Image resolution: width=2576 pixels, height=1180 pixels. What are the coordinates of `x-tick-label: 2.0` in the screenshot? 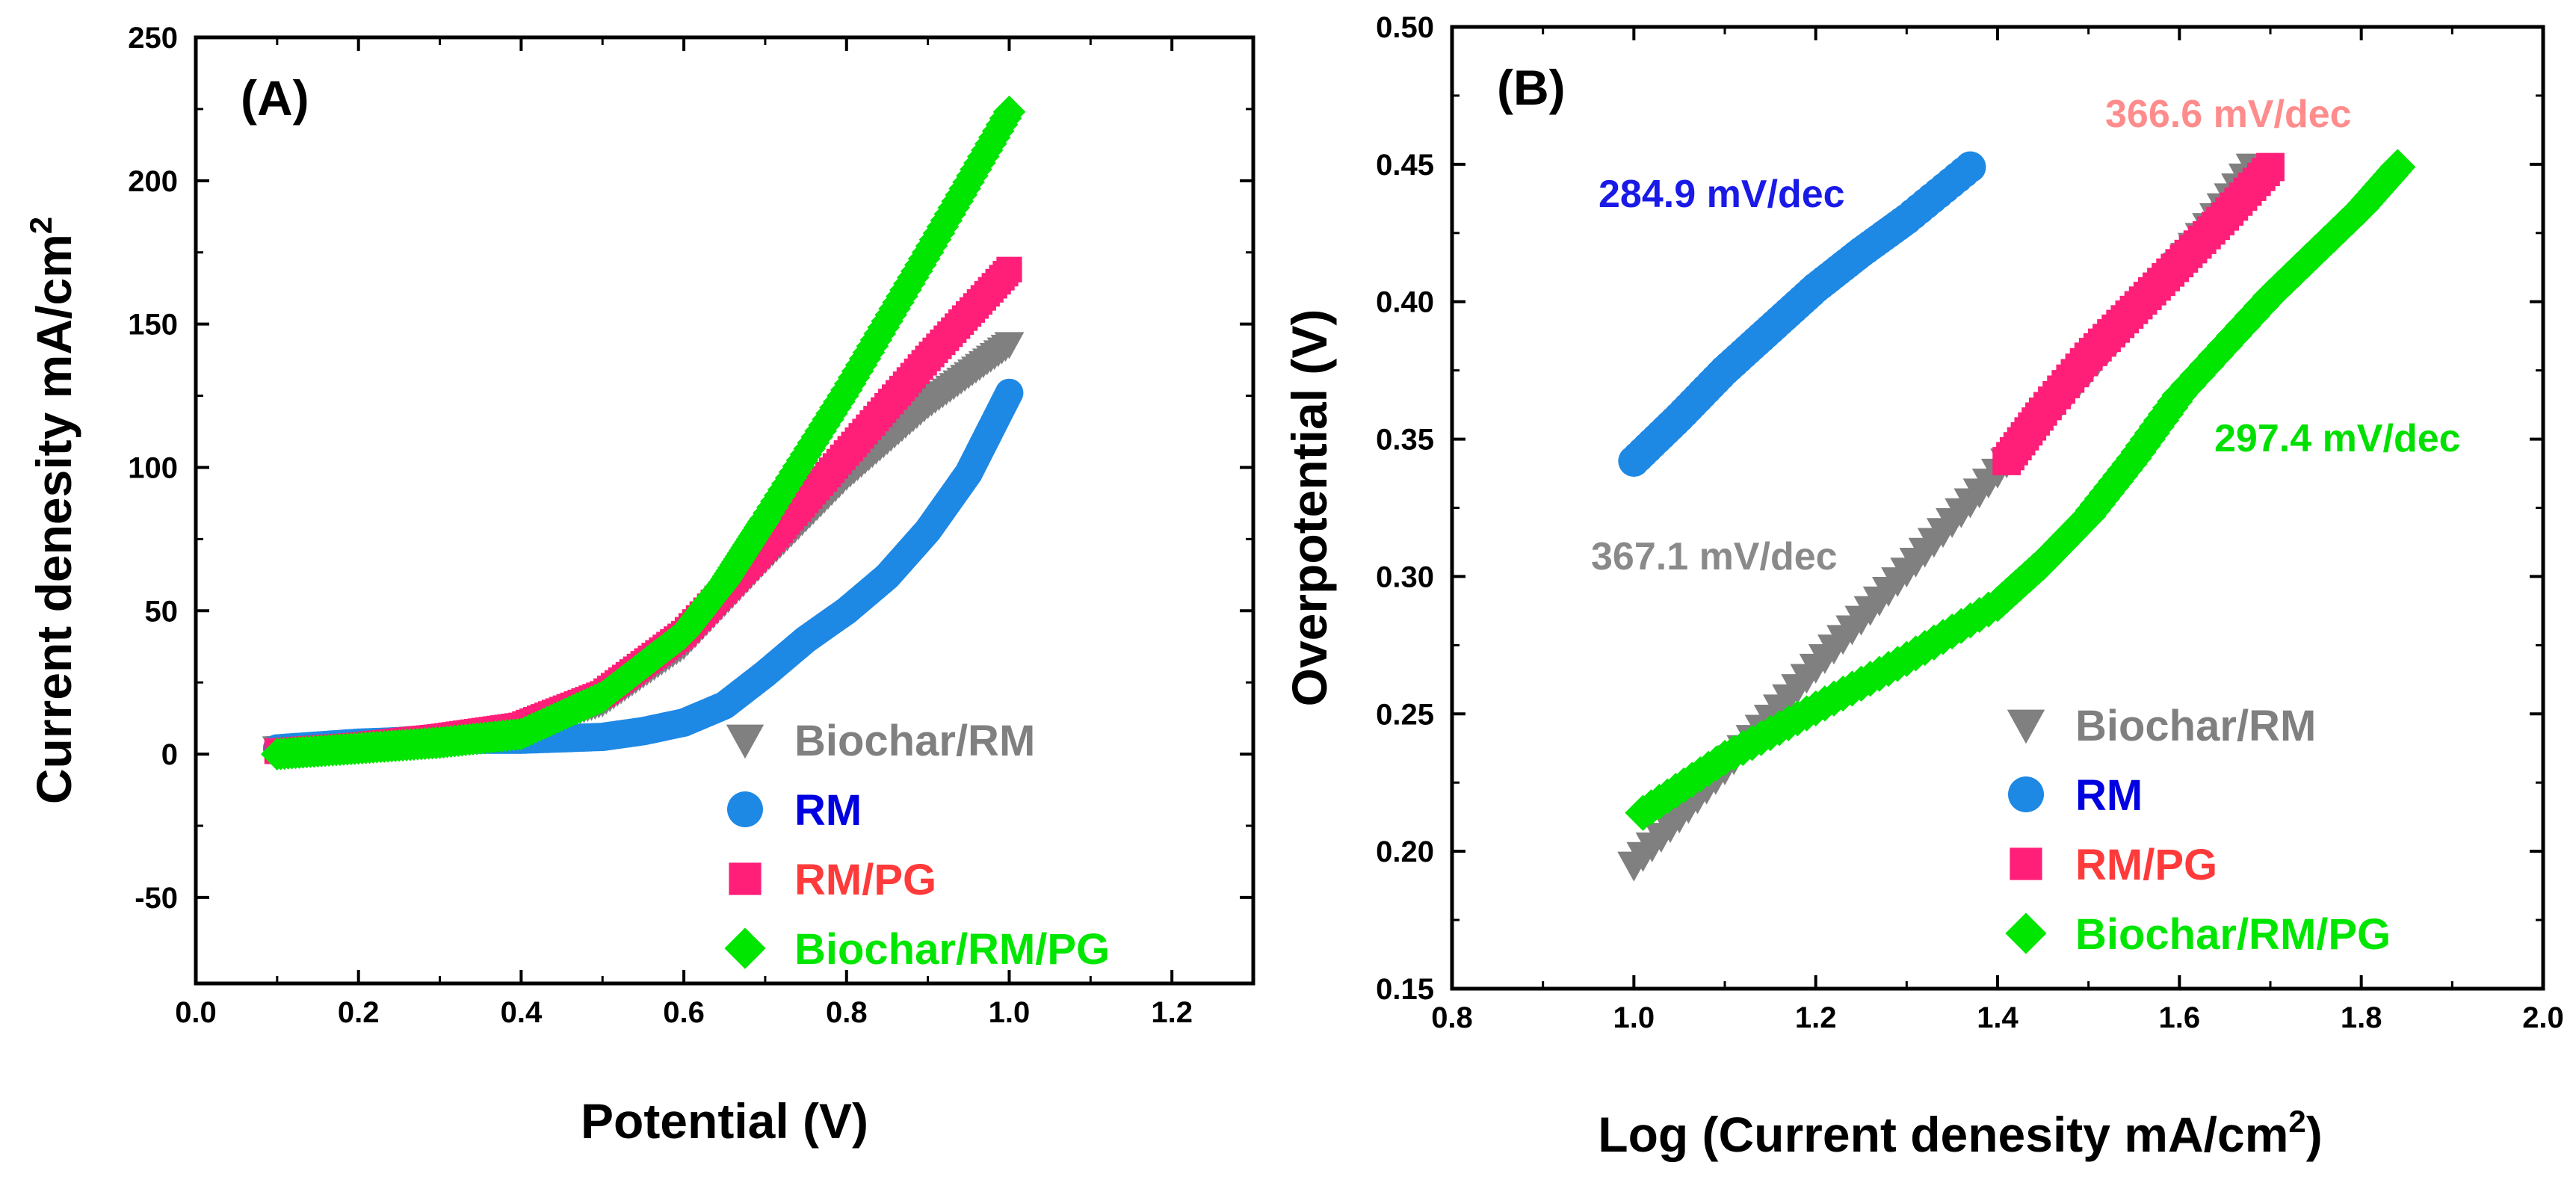 It's located at (2543, 1017).